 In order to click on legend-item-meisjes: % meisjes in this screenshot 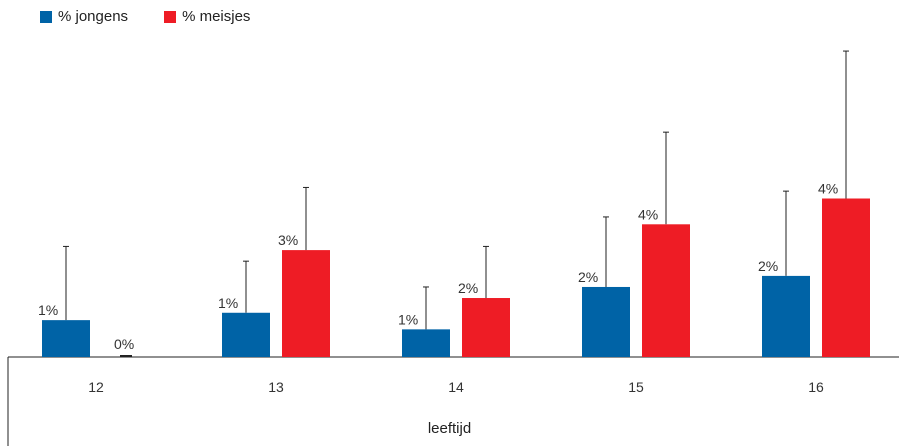, I will do `click(207, 16)`.